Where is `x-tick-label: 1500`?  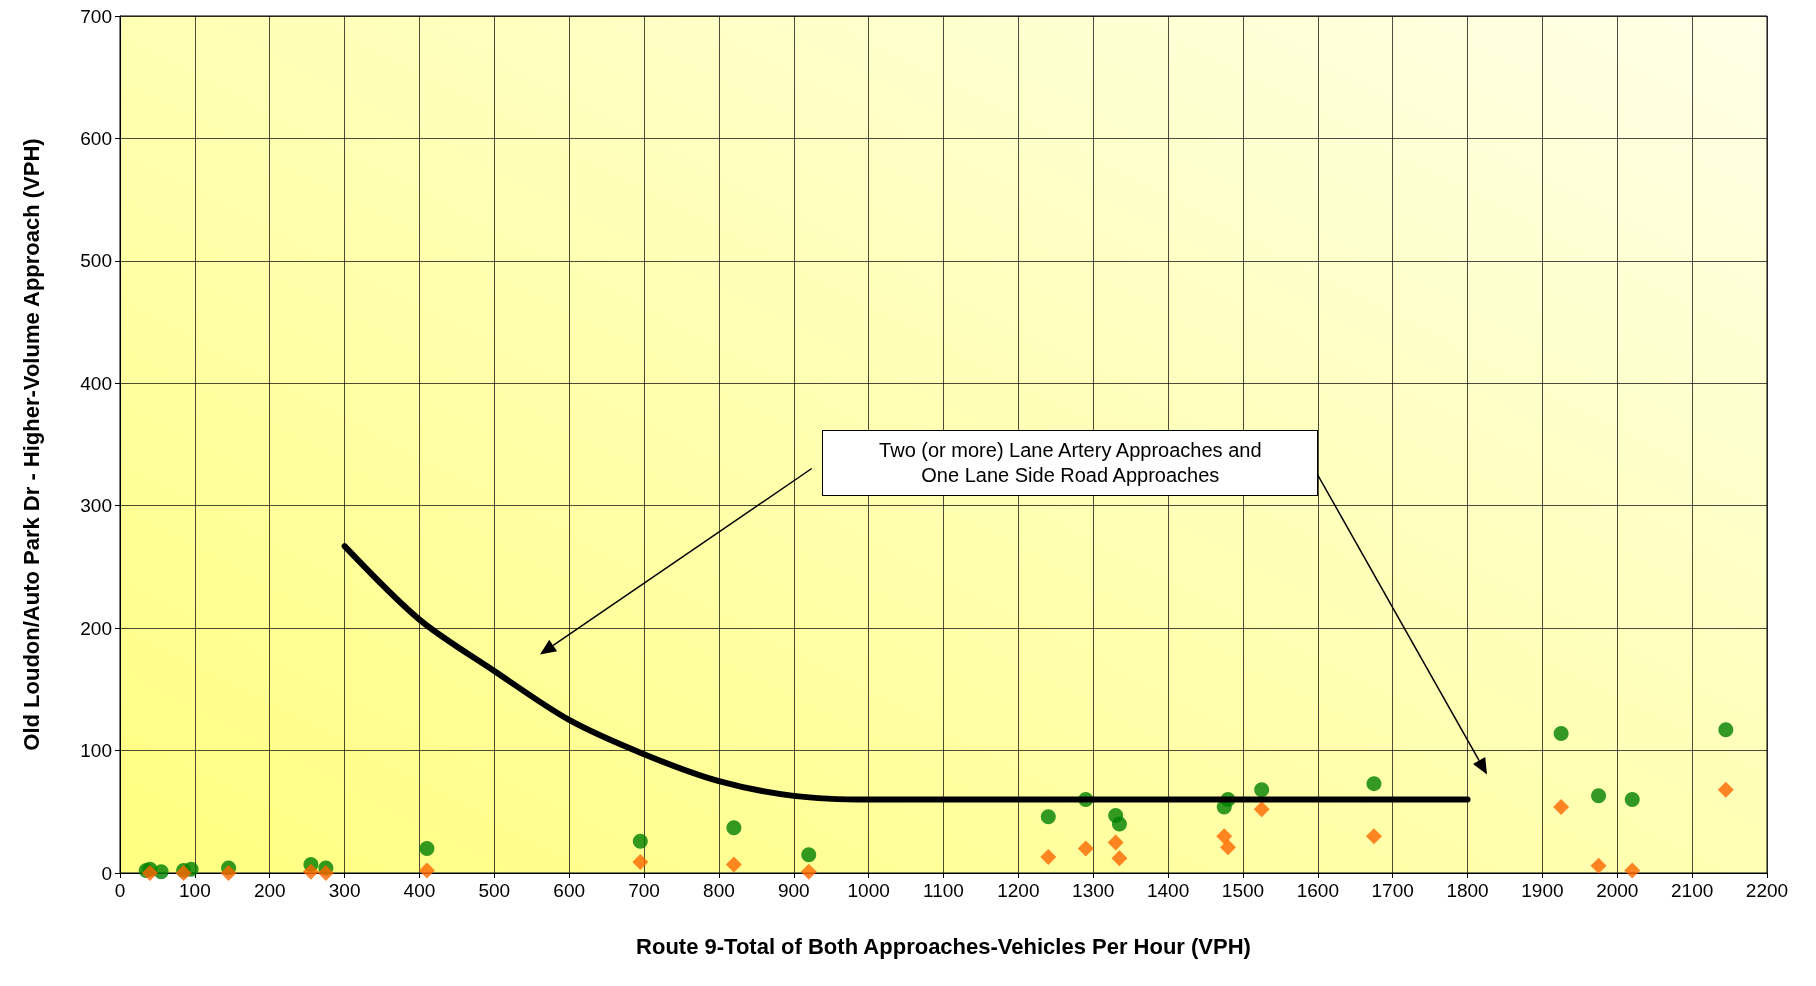 x-tick-label: 1500 is located at coordinates (1243, 890).